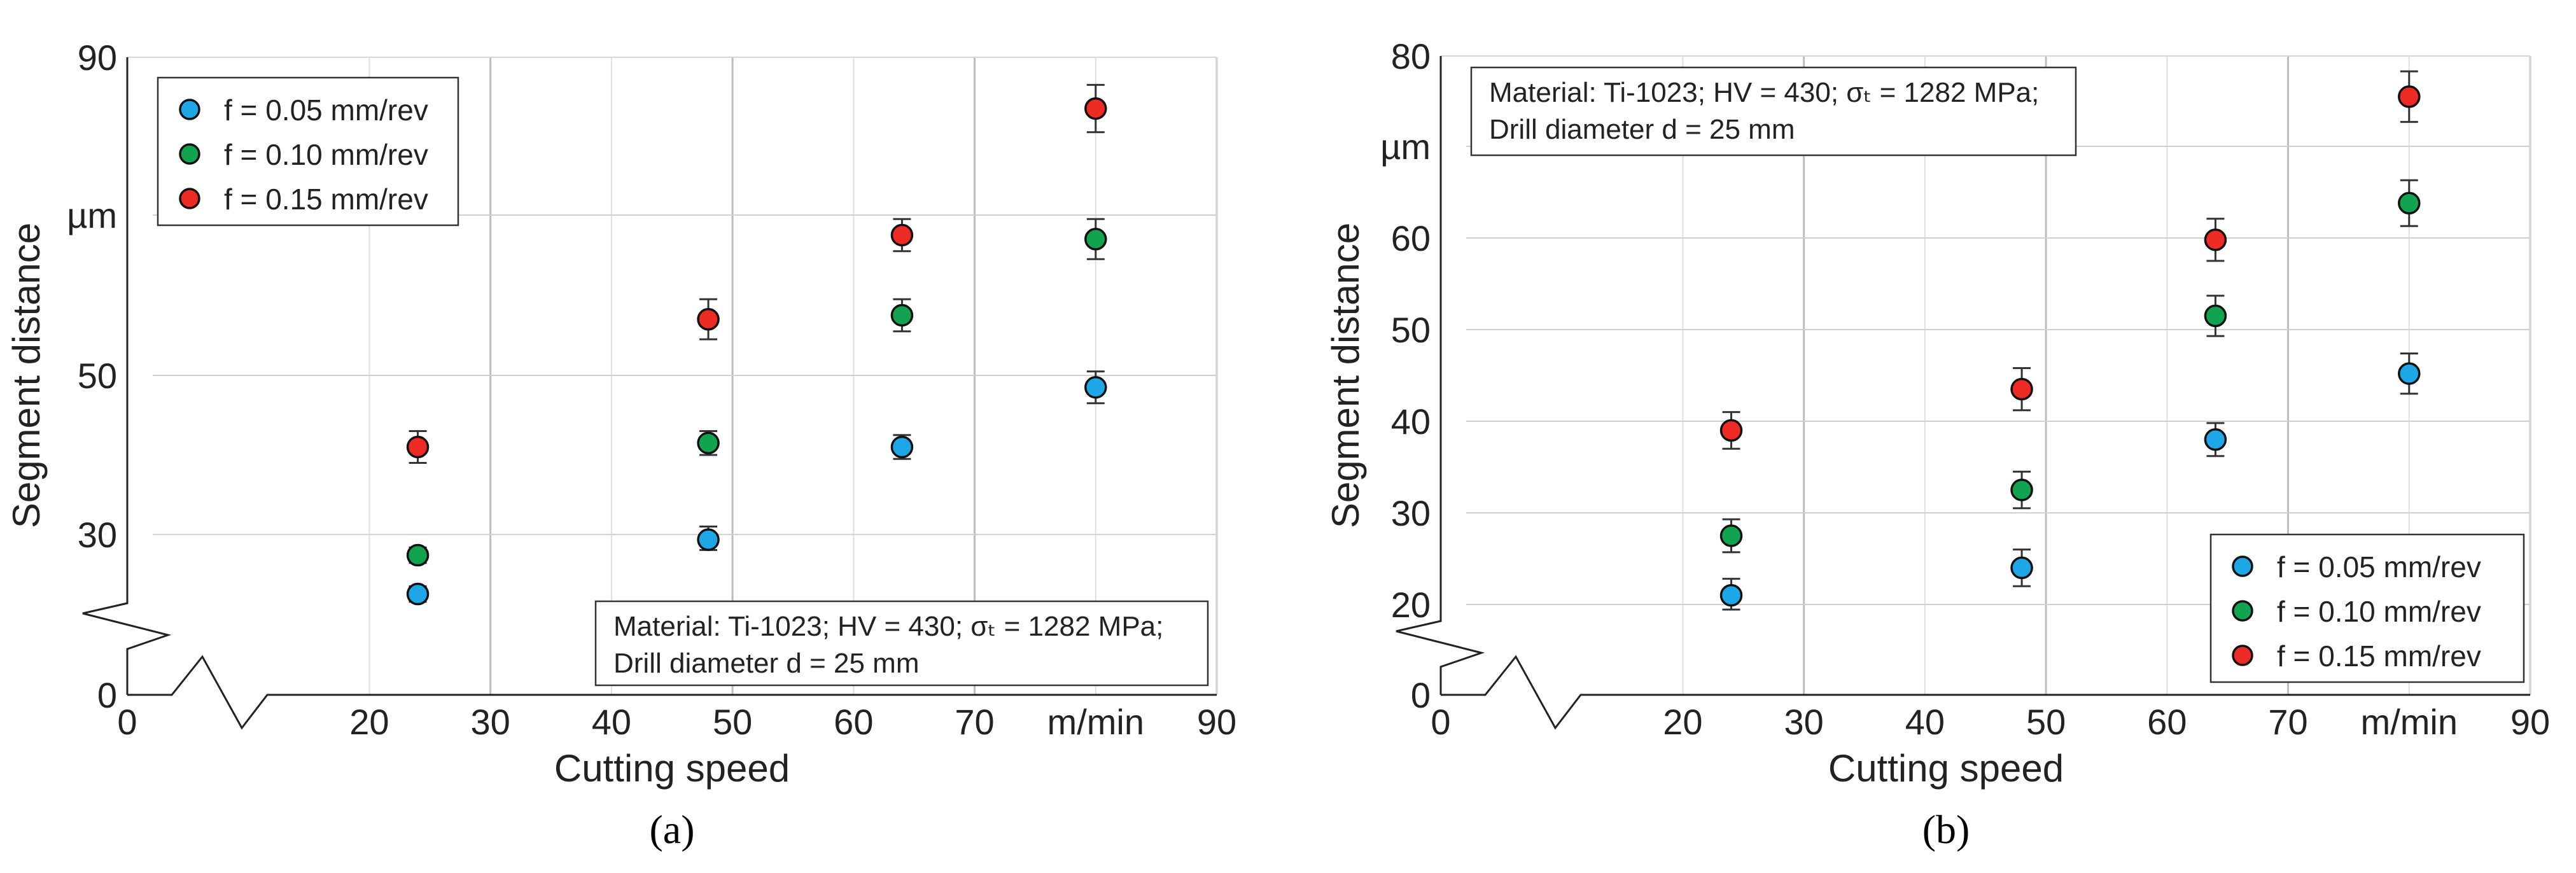 The image size is (2576, 873). Describe the element at coordinates (1411, 238) in the screenshot. I see `y-tick-label: 60` at that location.